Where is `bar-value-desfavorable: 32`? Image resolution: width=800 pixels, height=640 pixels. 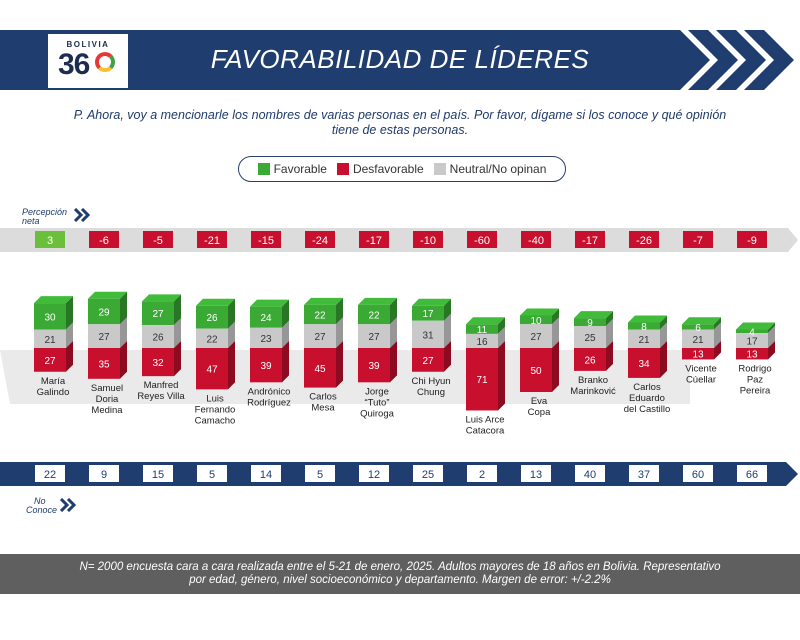 bar-value-desfavorable: 32 is located at coordinates (158, 363).